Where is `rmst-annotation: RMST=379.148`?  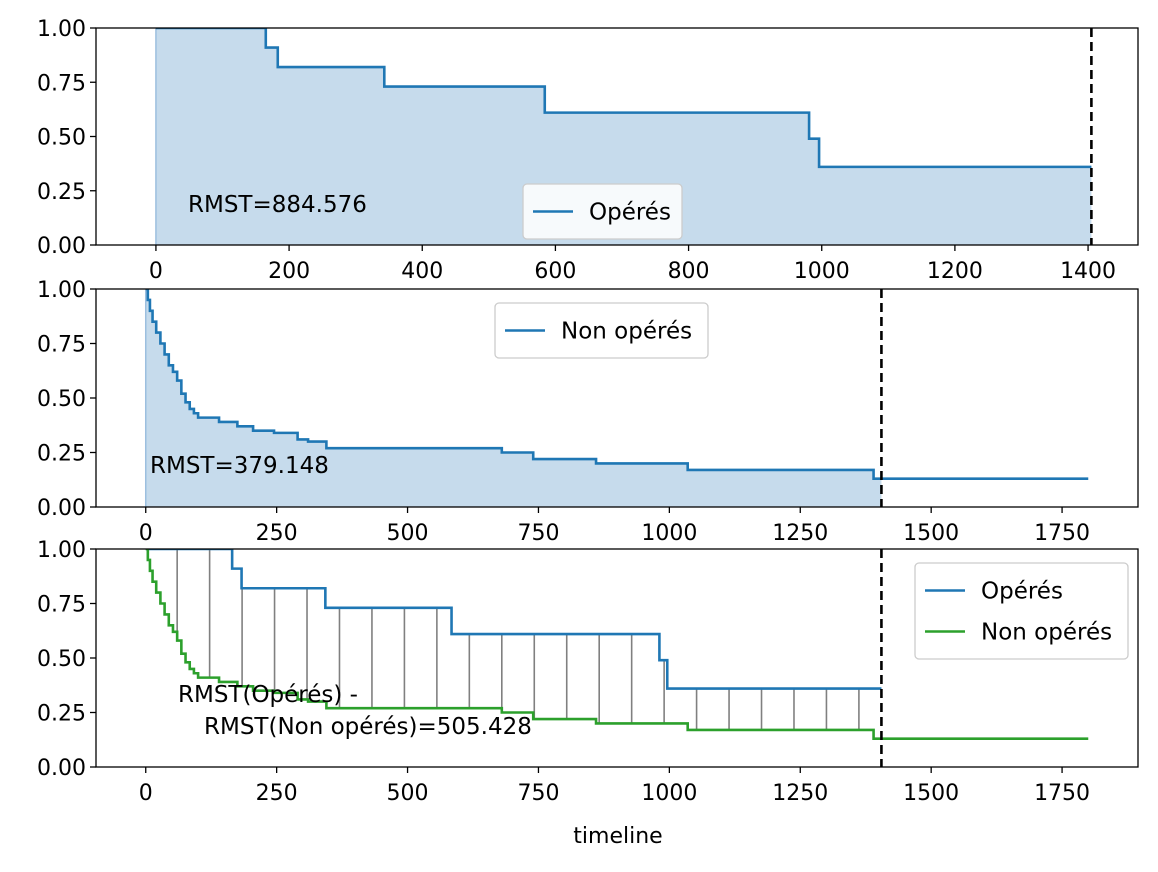
rmst-annotation: RMST=379.148 is located at coordinates (239, 466).